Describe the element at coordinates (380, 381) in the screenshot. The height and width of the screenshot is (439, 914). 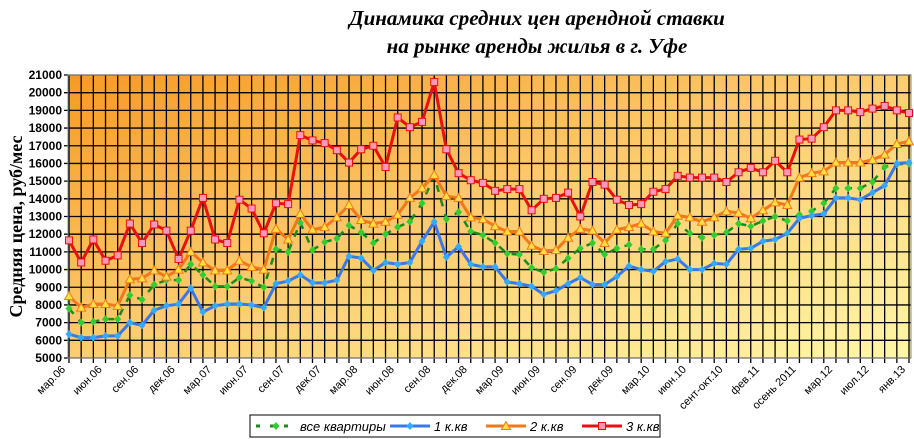
I see `x-tick-label: июн.08` at that location.